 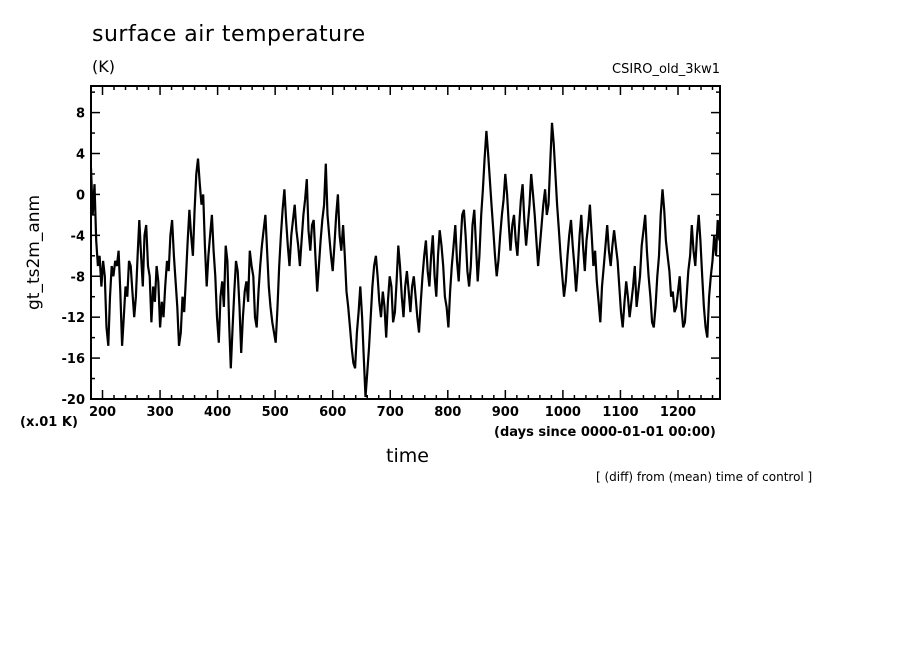 What do you see at coordinates (390, 412) in the screenshot?
I see `x-tick-label: 700` at bounding box center [390, 412].